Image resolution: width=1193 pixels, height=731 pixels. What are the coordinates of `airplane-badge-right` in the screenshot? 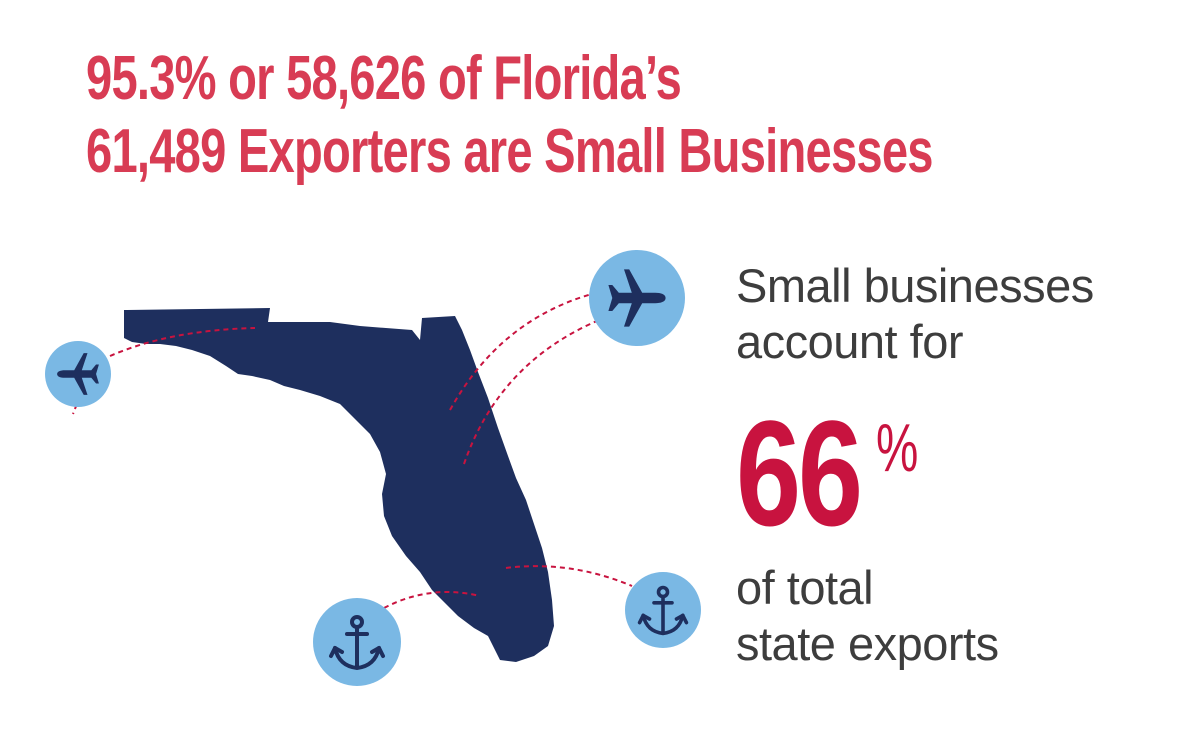 It's located at (637, 298).